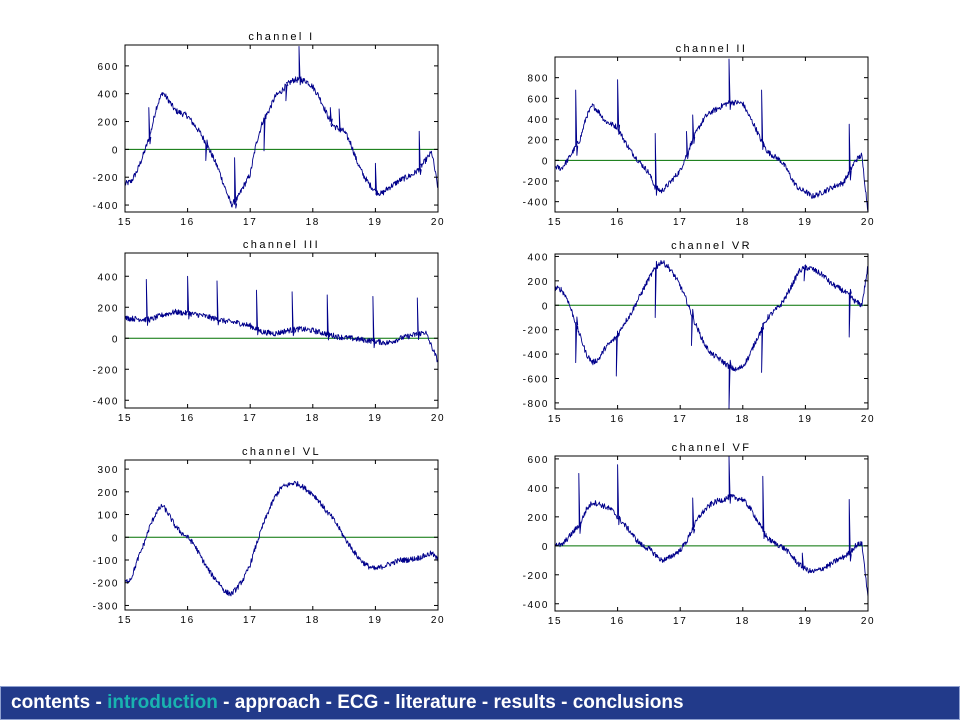 The image size is (960, 720). Describe the element at coordinates (281, 245) in the screenshot. I see `chart-title: channel III` at that location.